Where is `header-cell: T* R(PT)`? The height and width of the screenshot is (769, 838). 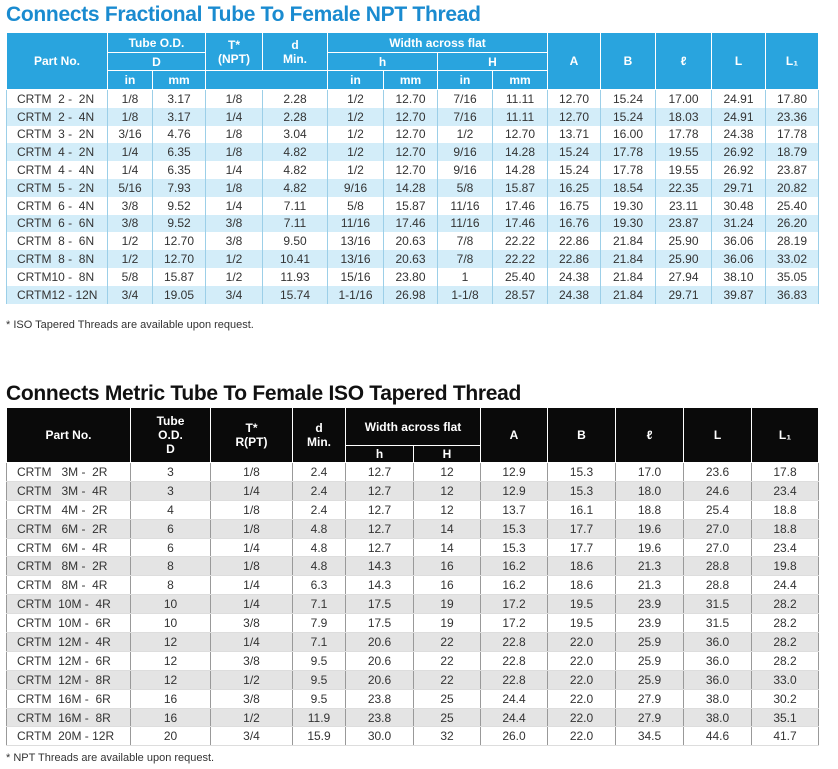
header-cell: T* R(PT) is located at coordinates (251, 435).